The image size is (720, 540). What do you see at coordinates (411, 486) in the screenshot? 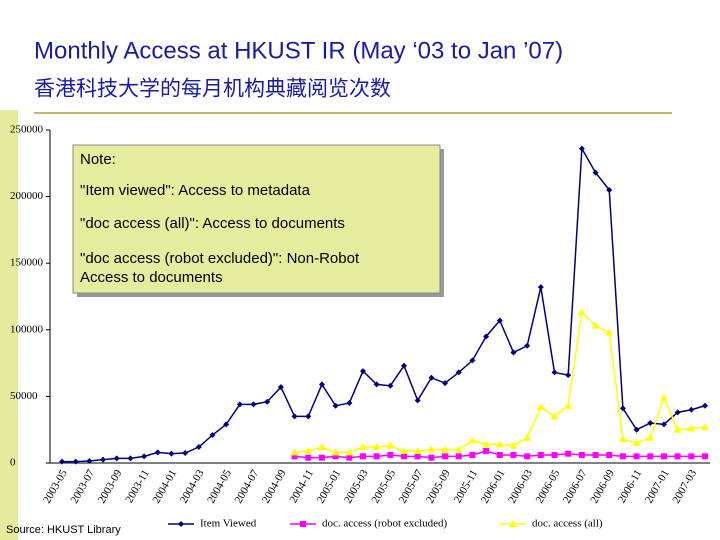
I see `x-tick-label: 2005-07` at bounding box center [411, 486].